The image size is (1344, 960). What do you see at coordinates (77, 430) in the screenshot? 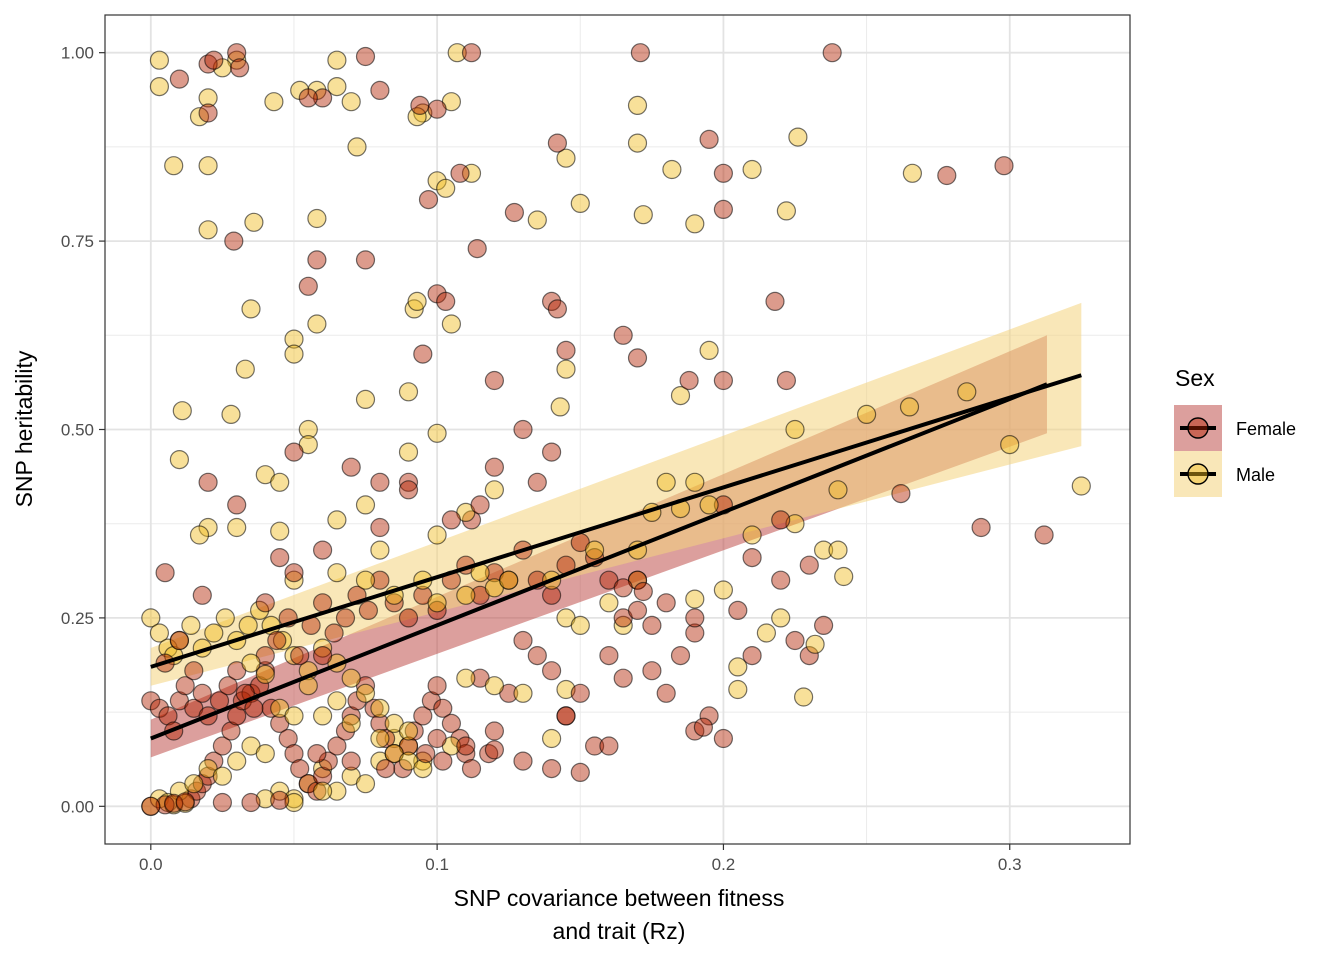
I see `y-tick-label: 0.50` at bounding box center [77, 430].